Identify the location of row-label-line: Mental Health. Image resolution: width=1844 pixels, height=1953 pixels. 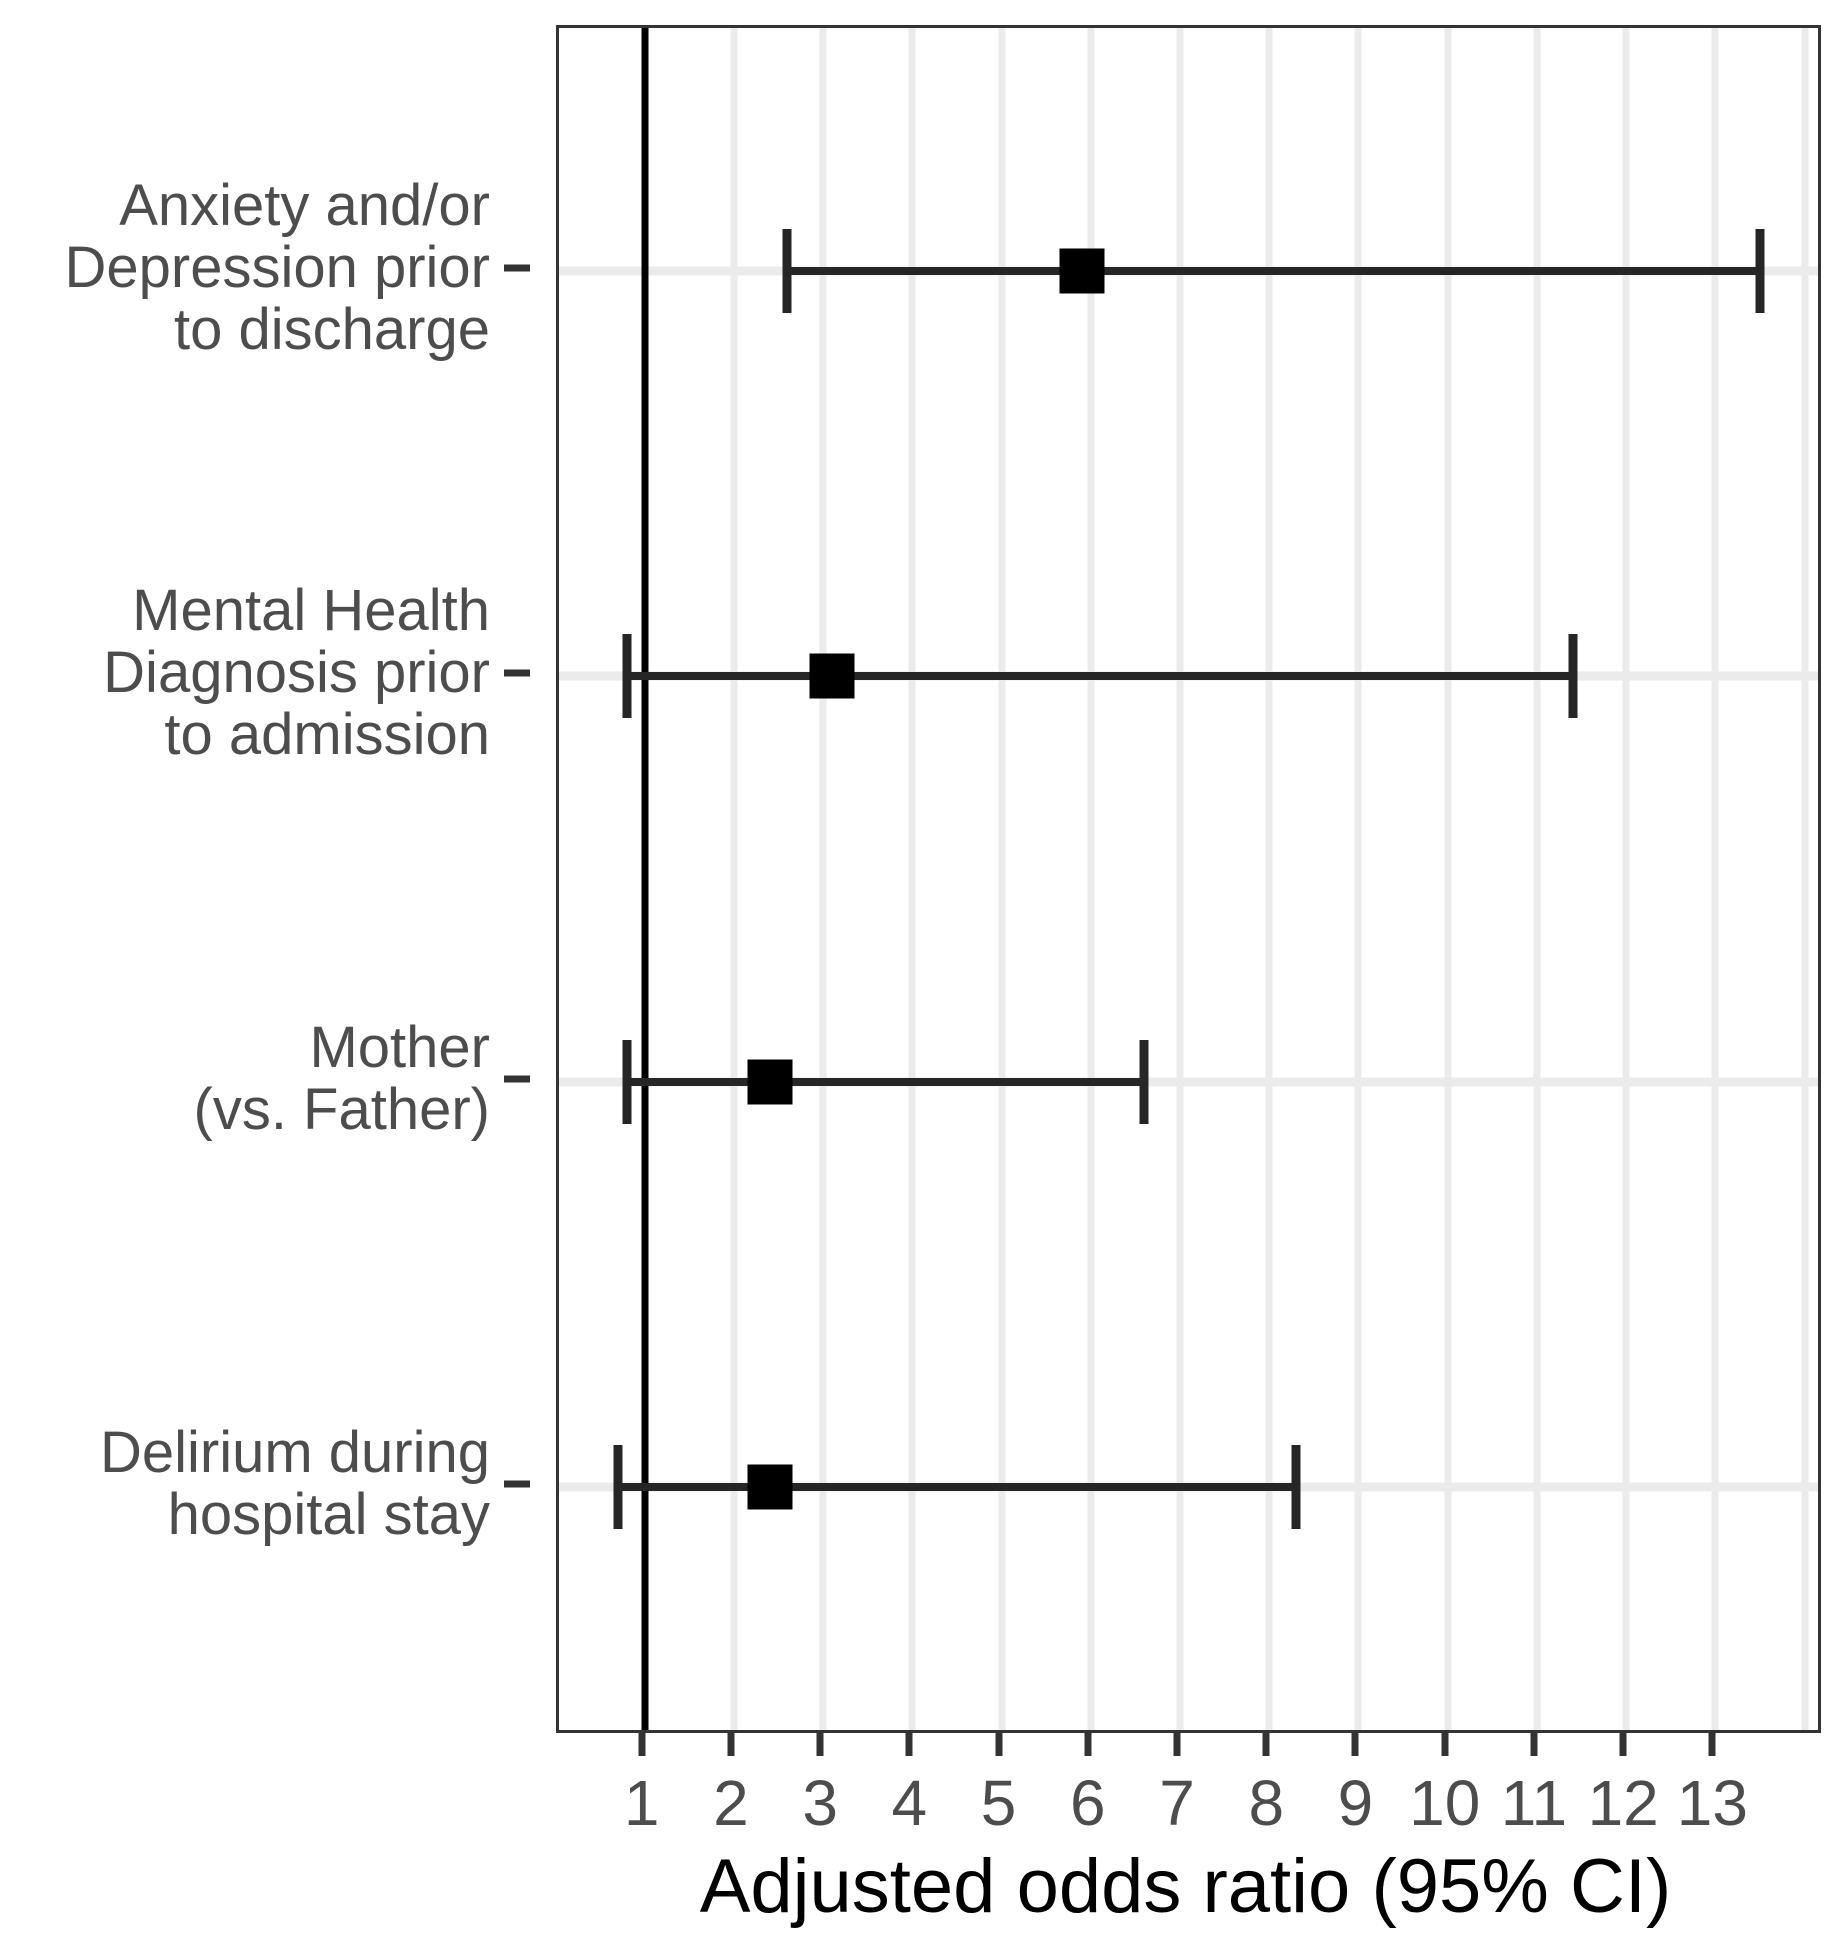
(311, 611).